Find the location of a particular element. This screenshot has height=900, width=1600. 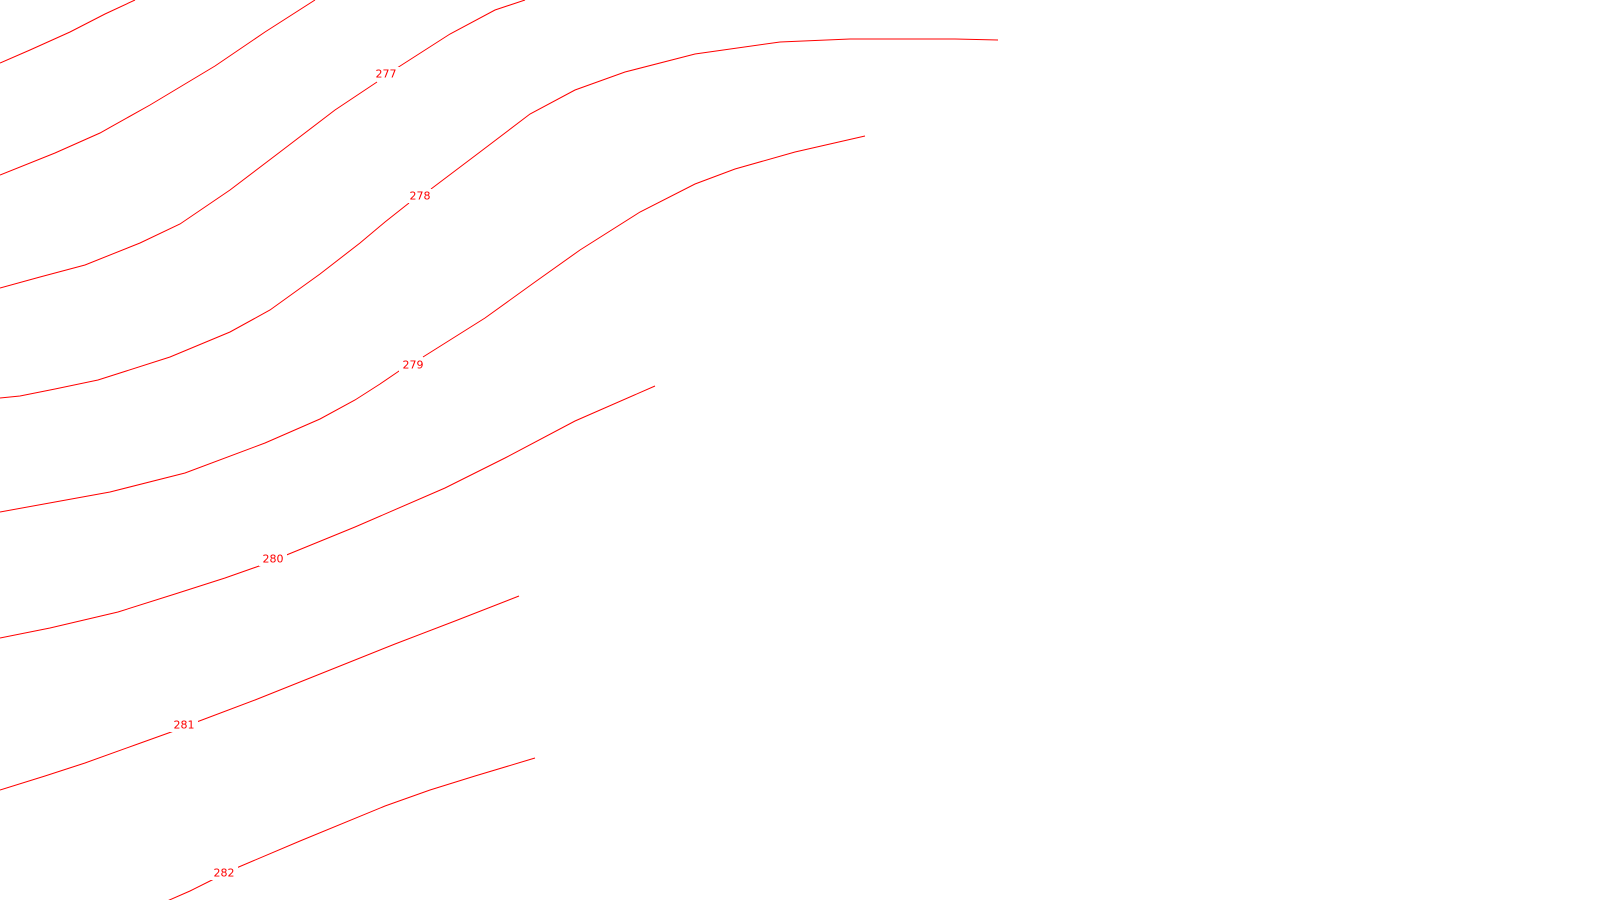

contour-label-281: 281 is located at coordinates (184, 725).